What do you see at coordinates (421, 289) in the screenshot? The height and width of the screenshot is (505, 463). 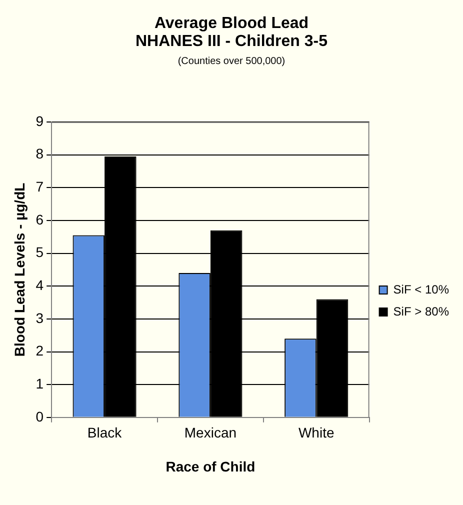 I see `legend-label: SiF < 10%` at bounding box center [421, 289].